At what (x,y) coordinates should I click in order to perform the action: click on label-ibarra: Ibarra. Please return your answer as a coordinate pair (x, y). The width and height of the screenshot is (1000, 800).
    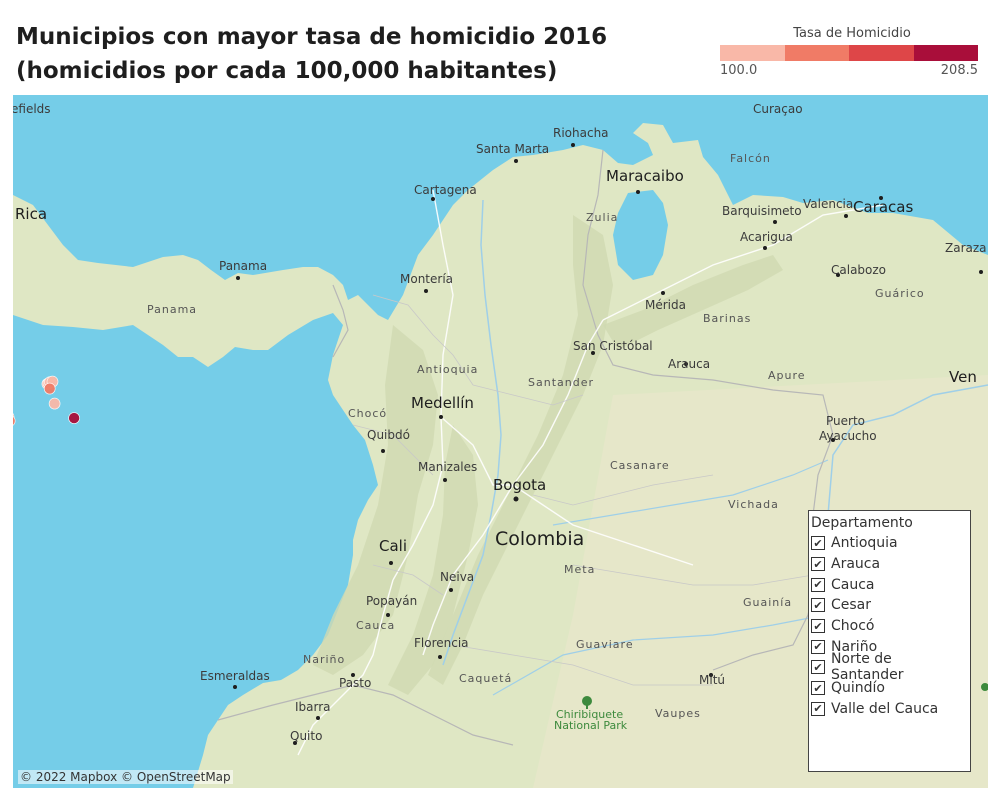
    Looking at the image, I should click on (313, 707).